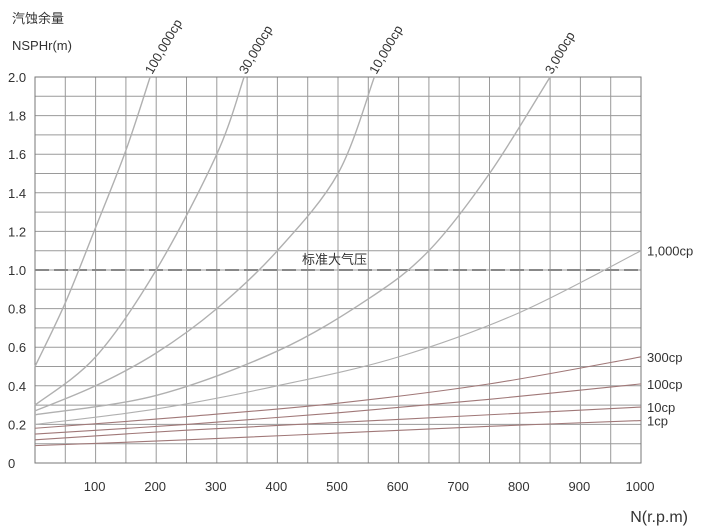  What do you see at coordinates (334, 259) in the screenshot?
I see `reference-line-label: 标准大气压` at bounding box center [334, 259].